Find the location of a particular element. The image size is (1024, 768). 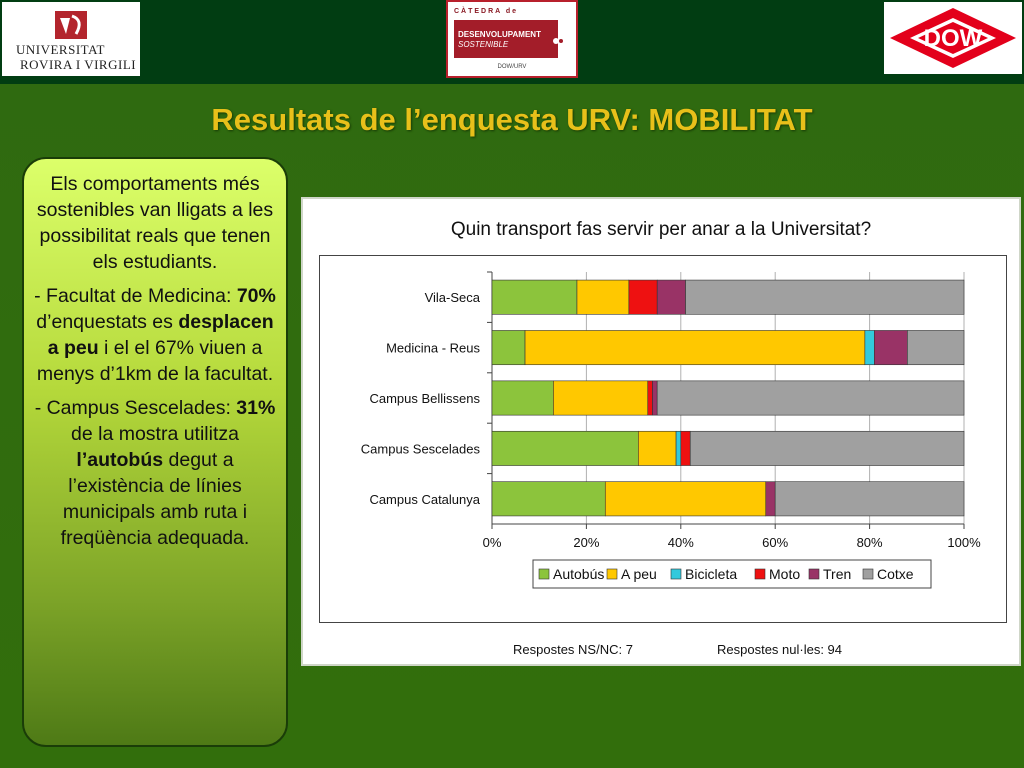

catedra-logo-footer: DOW/URV is located at coordinates (512, 67).